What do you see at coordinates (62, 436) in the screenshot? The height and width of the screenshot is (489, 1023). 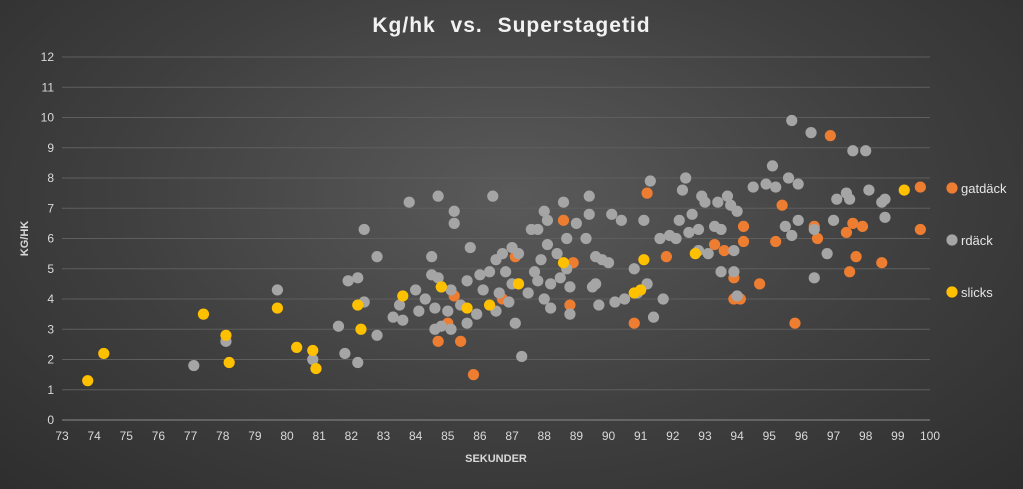 I see `x-tick-label: 73` at bounding box center [62, 436].